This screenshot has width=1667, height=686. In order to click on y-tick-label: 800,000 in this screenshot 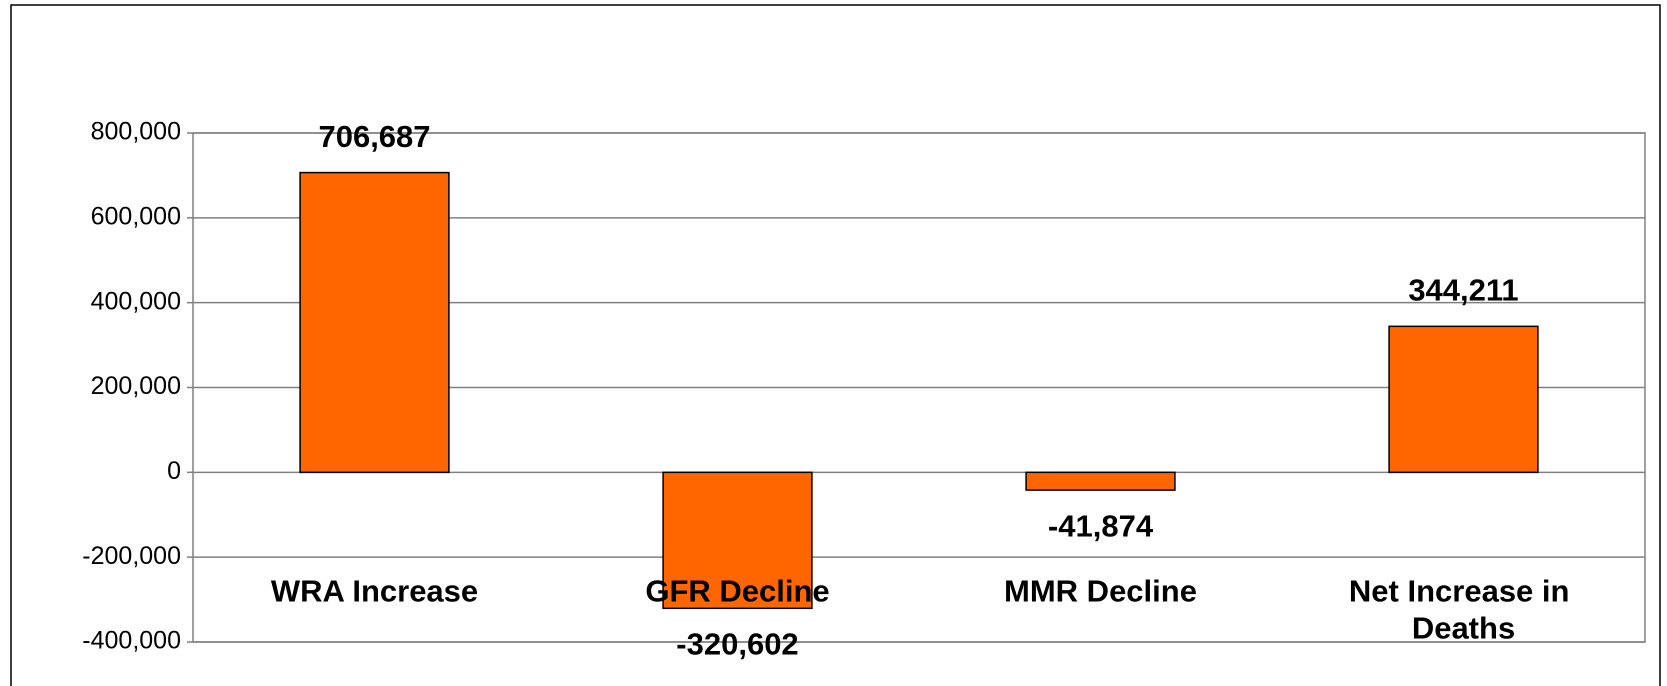, I will do `click(136, 132)`.